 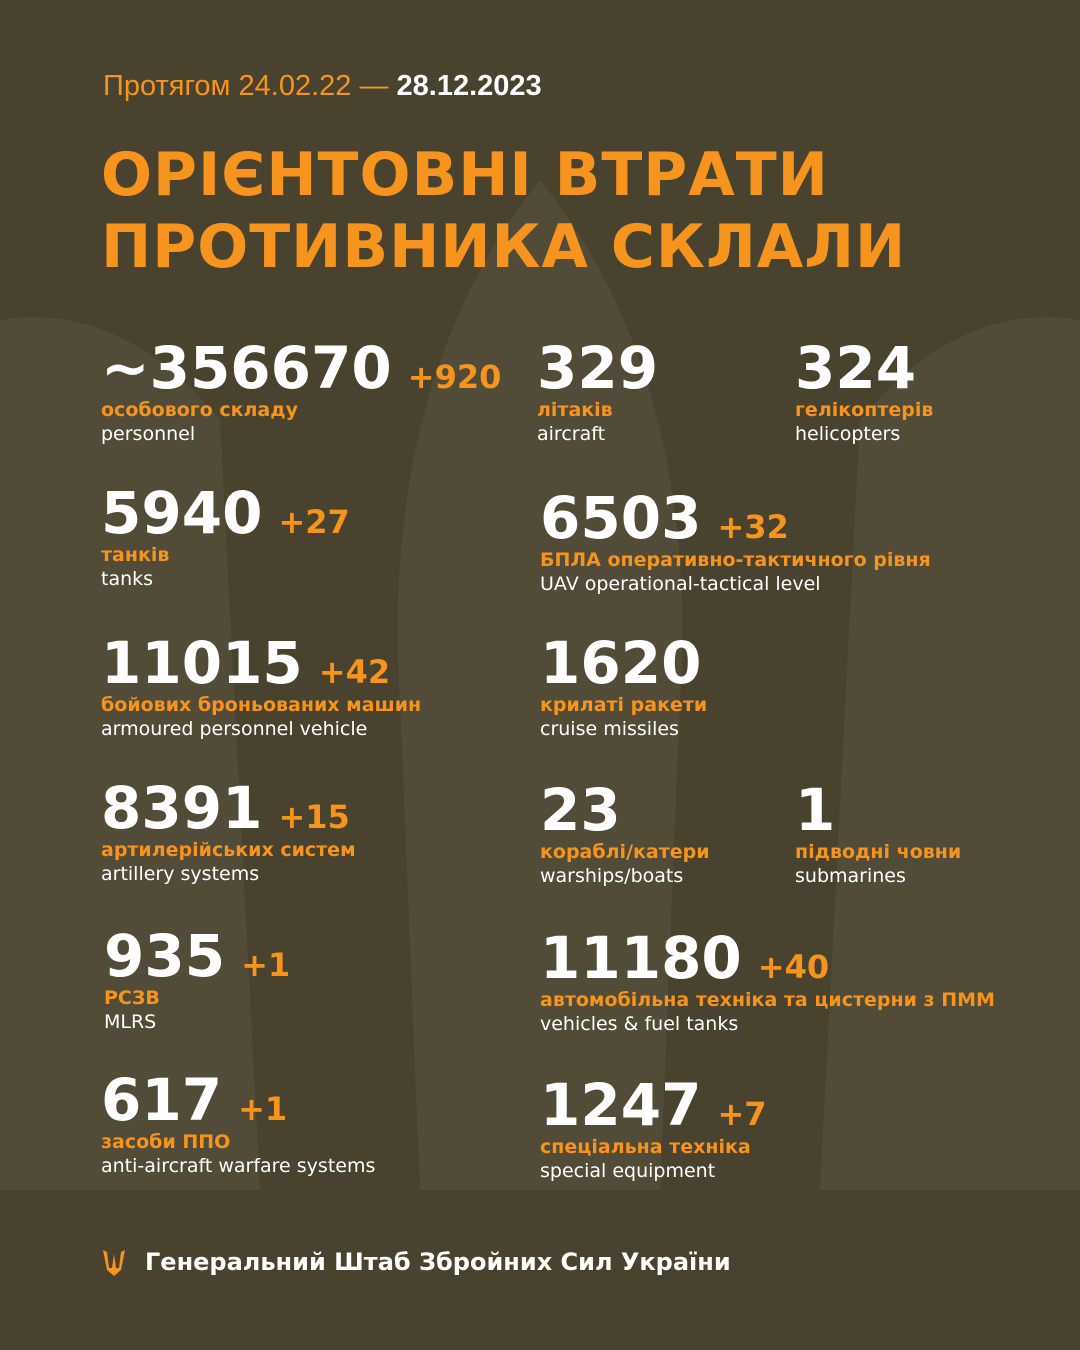 I want to click on stat-value: ~356670, so click(x=246, y=368).